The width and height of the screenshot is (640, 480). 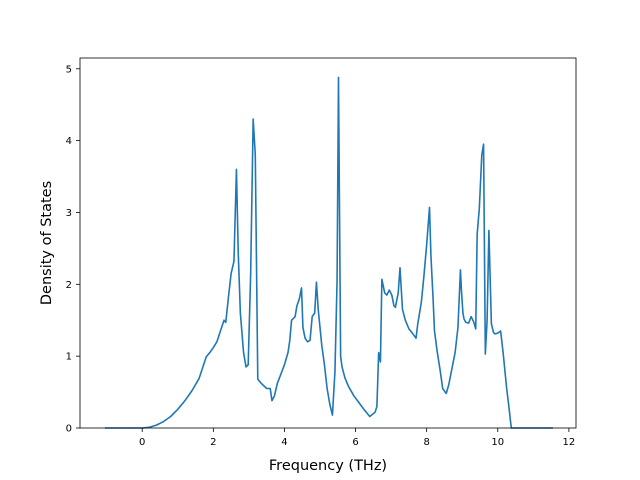 What do you see at coordinates (69, 285) in the screenshot?
I see `y-tick-label: 2` at bounding box center [69, 285].